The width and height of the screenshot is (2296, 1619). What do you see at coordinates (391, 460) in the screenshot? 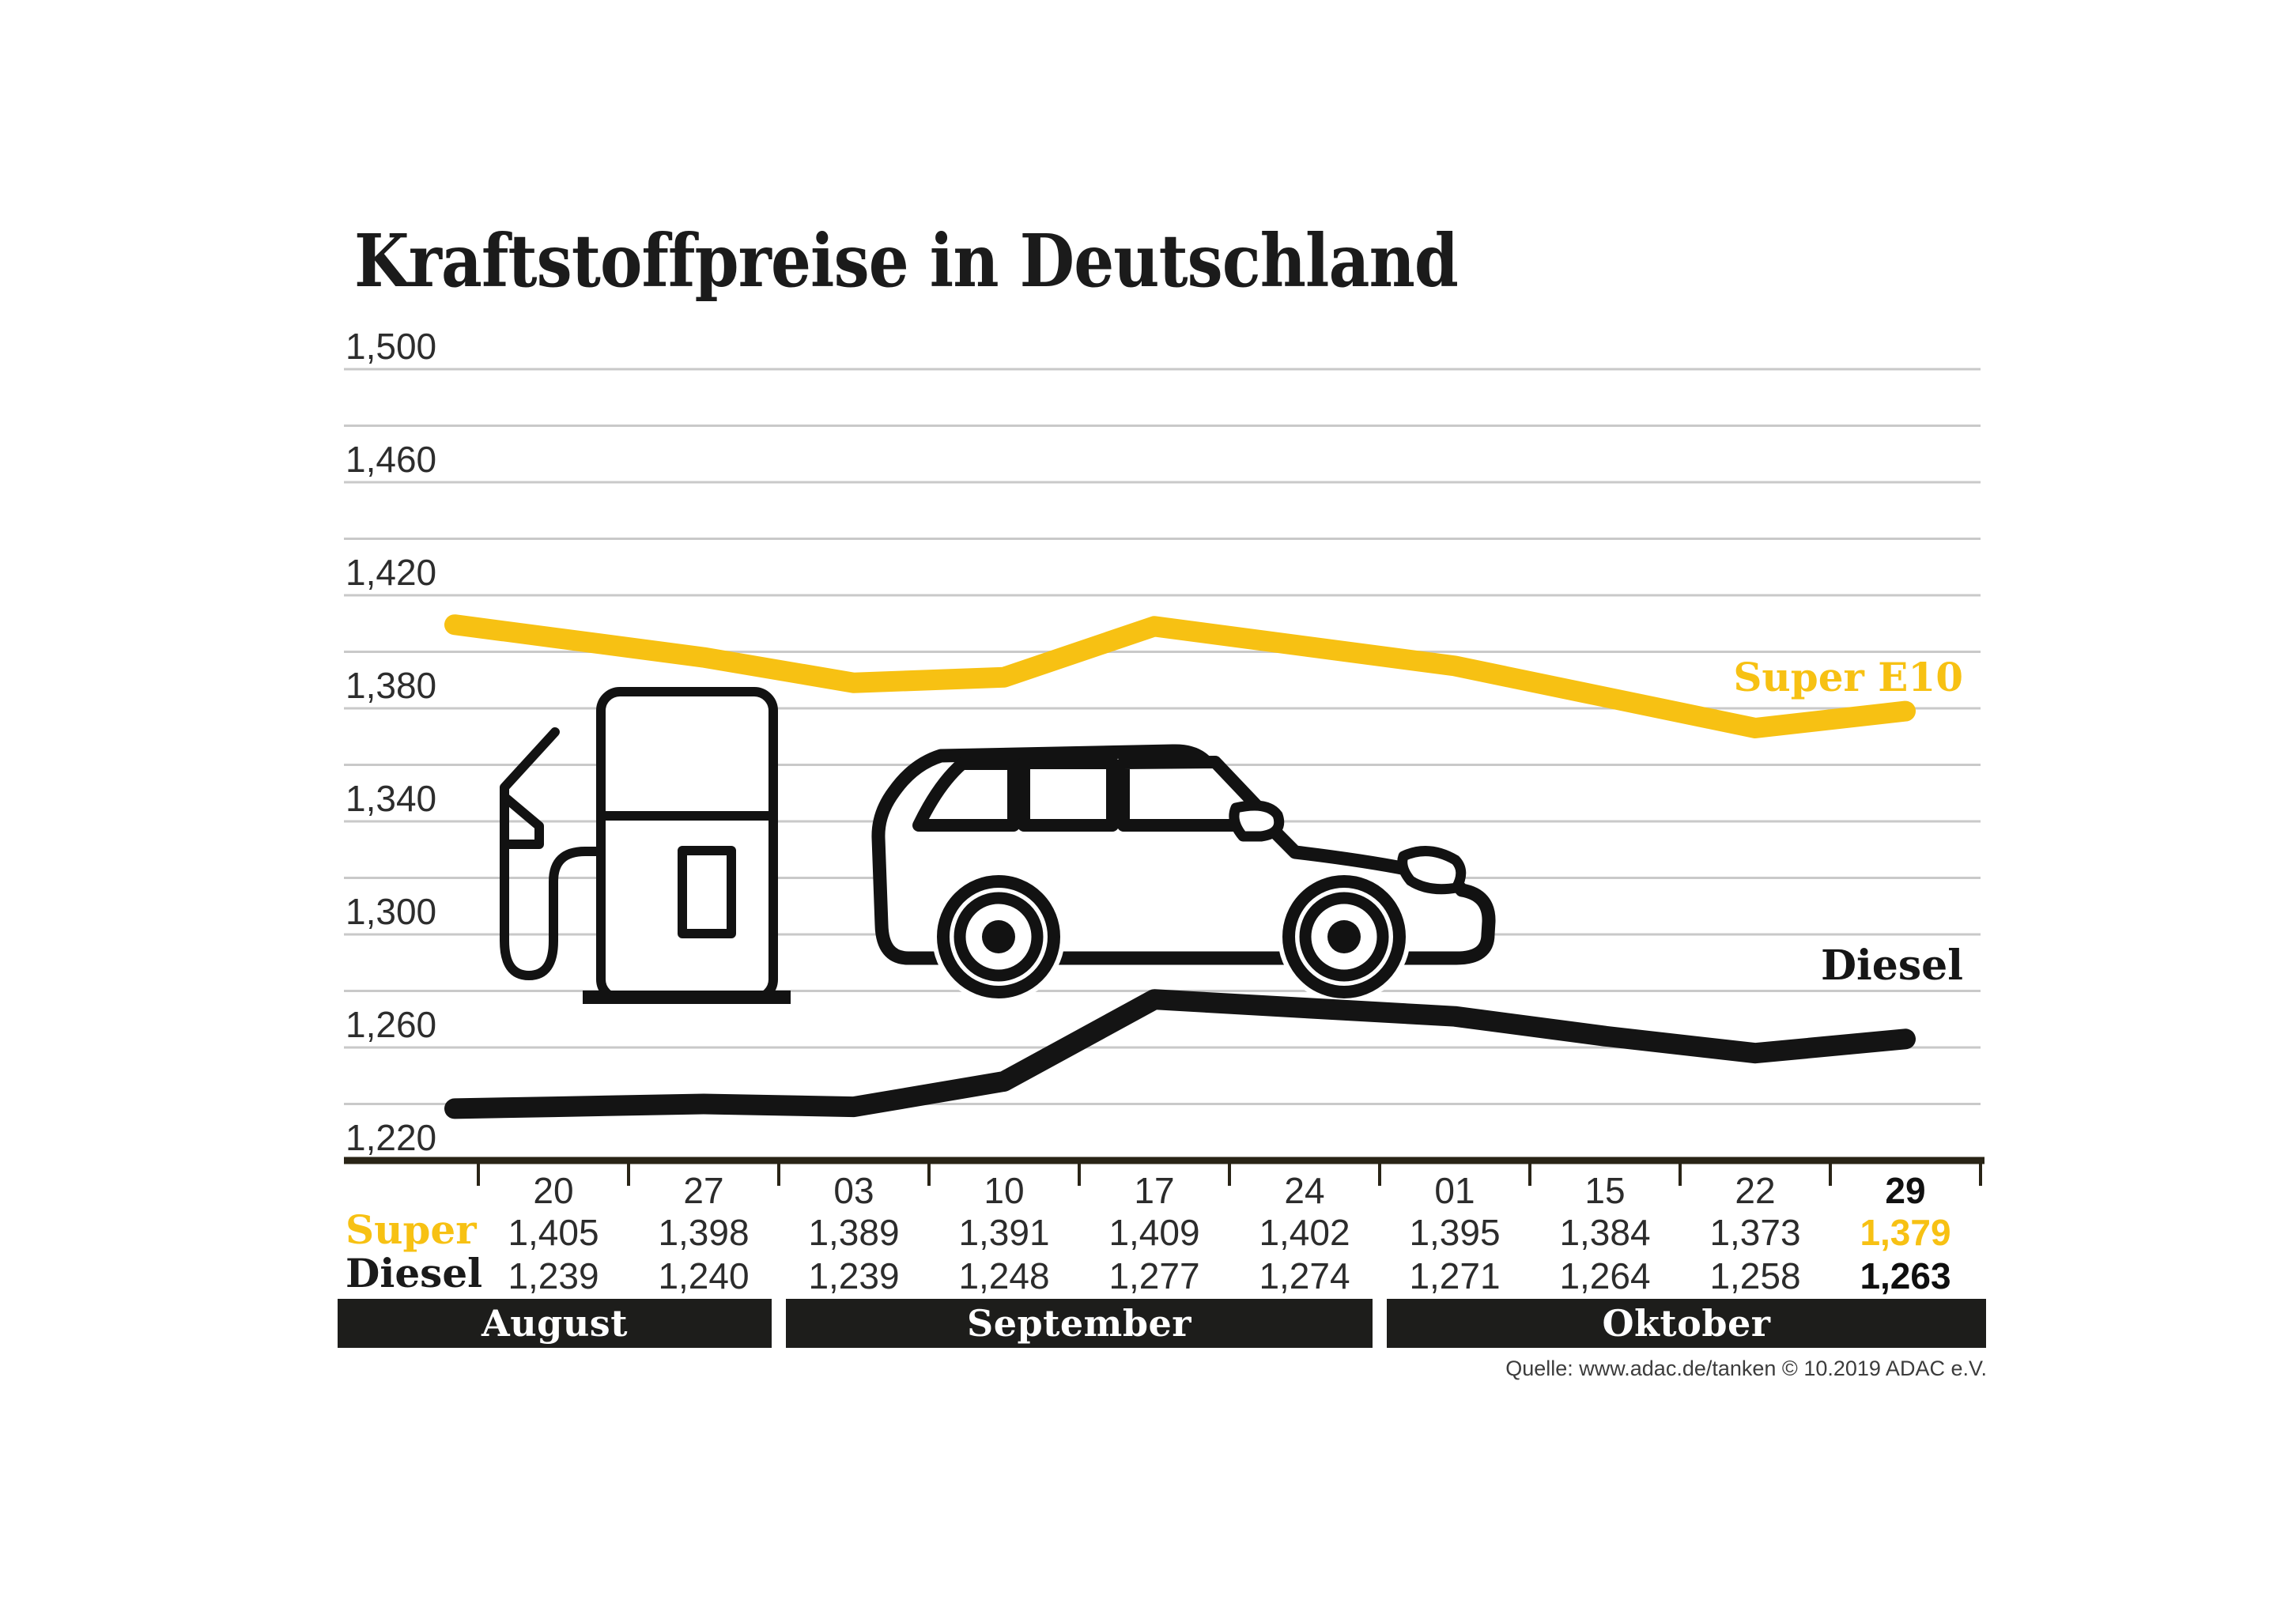
I see `y-axis-label: 1,460` at bounding box center [391, 460].